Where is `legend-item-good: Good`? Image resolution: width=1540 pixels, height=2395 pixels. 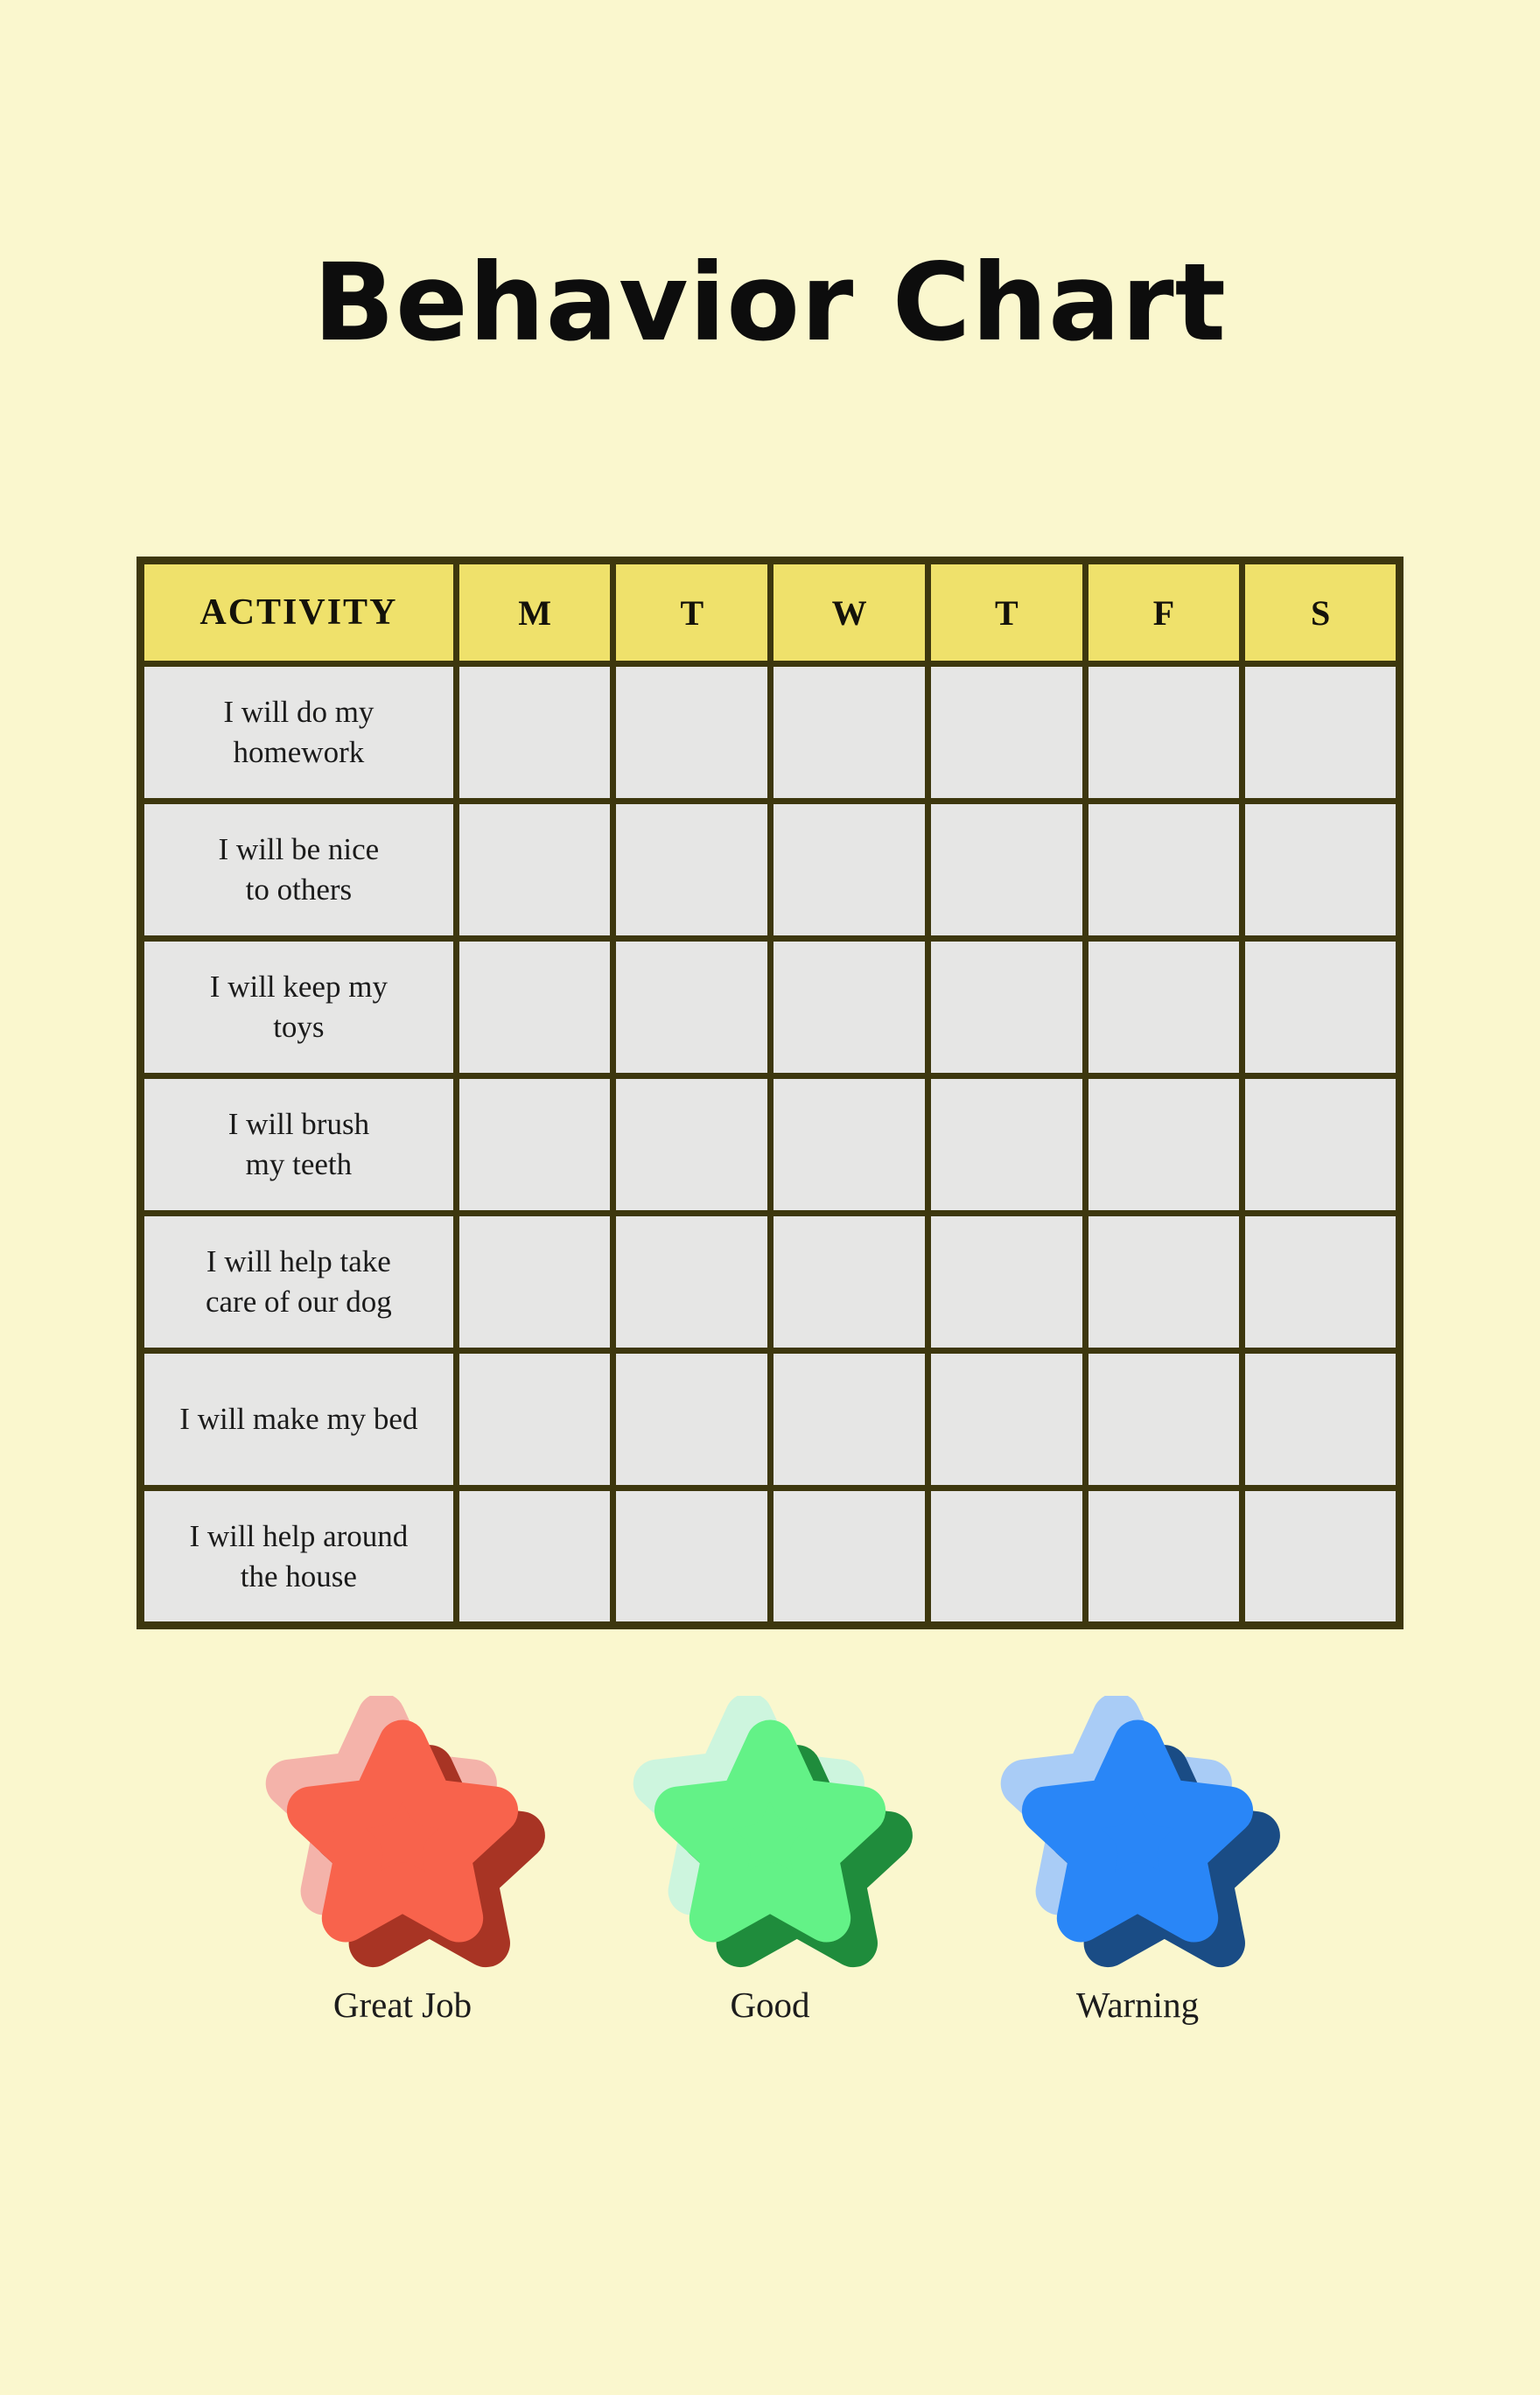 legend-item-good: Good is located at coordinates (770, 1861).